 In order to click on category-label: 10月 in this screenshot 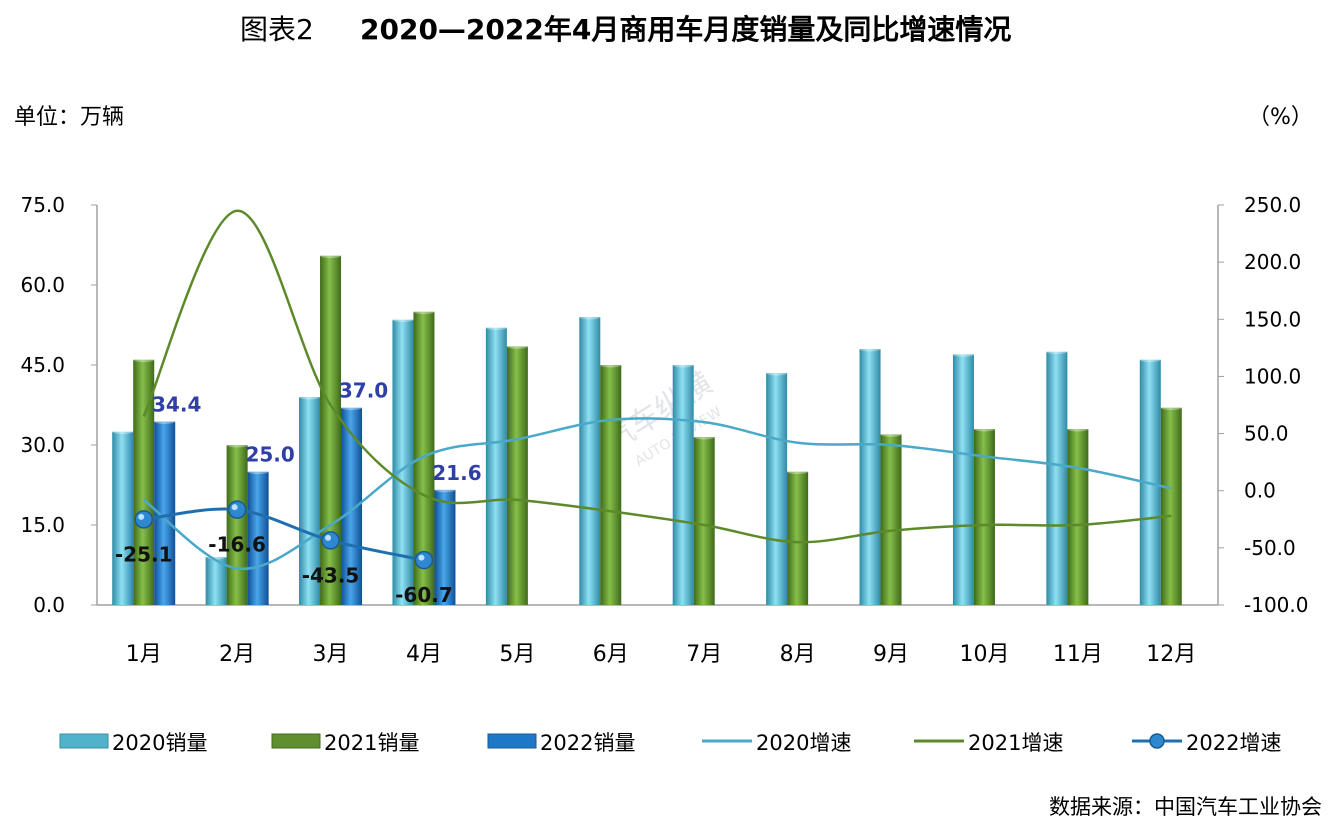, I will do `click(984, 654)`.